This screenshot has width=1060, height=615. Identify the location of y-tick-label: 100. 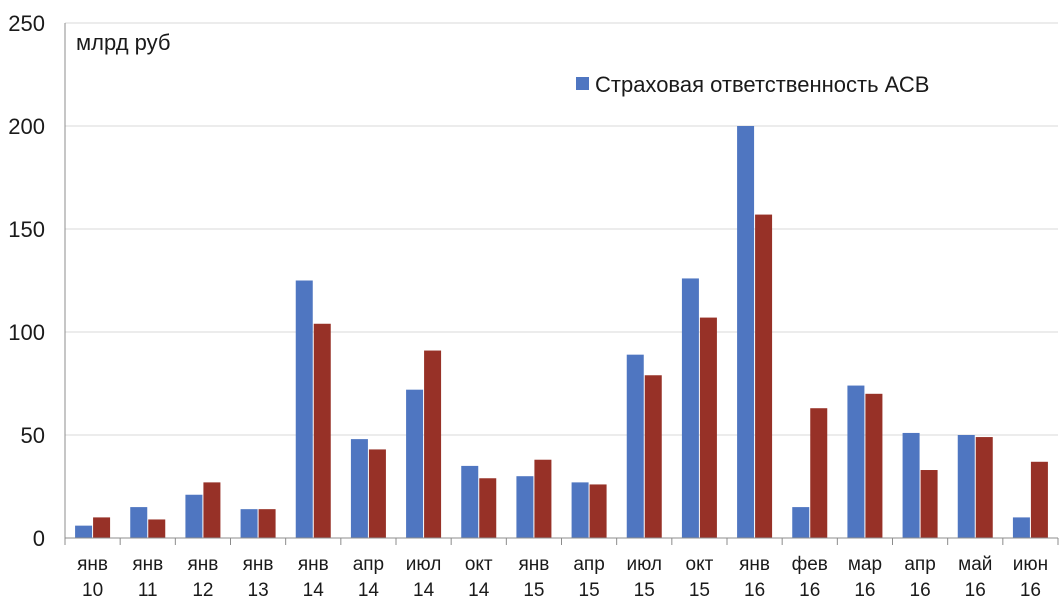
(26, 332).